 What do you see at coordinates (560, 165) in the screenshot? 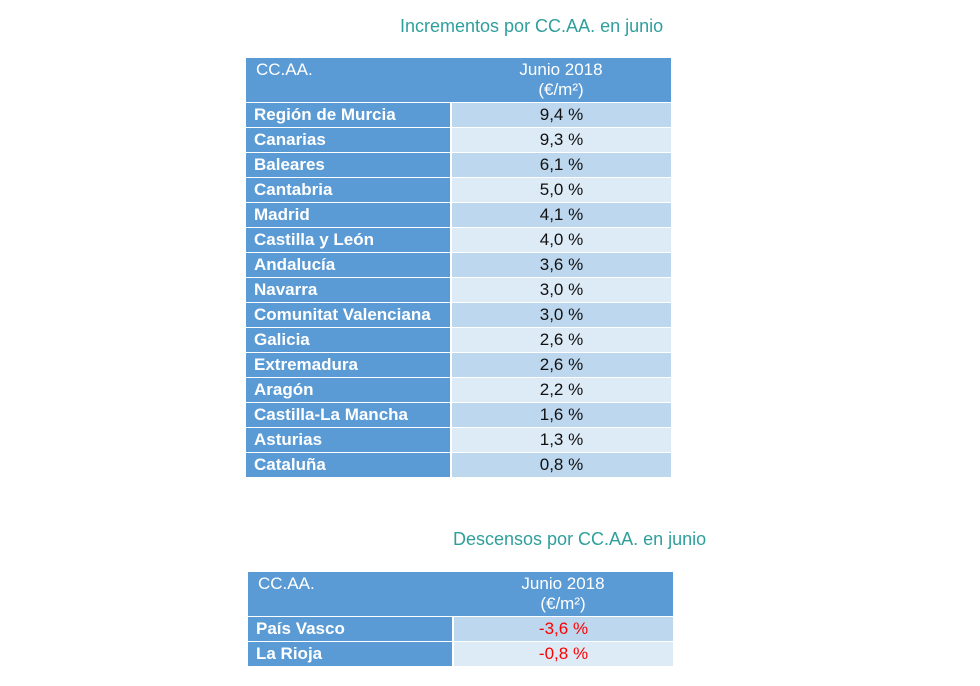
I see `region-value: 6,1 %` at bounding box center [560, 165].